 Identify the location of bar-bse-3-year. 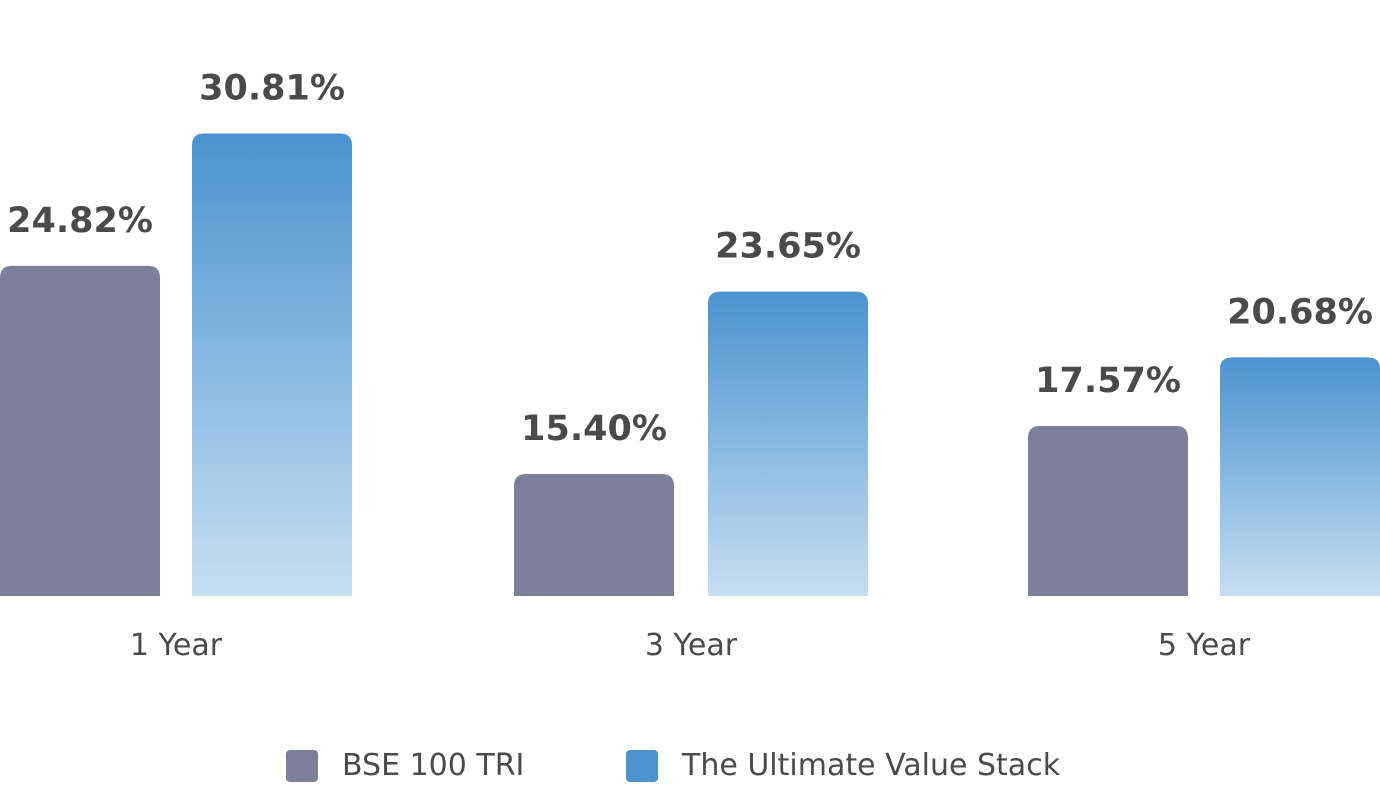
(594, 535).